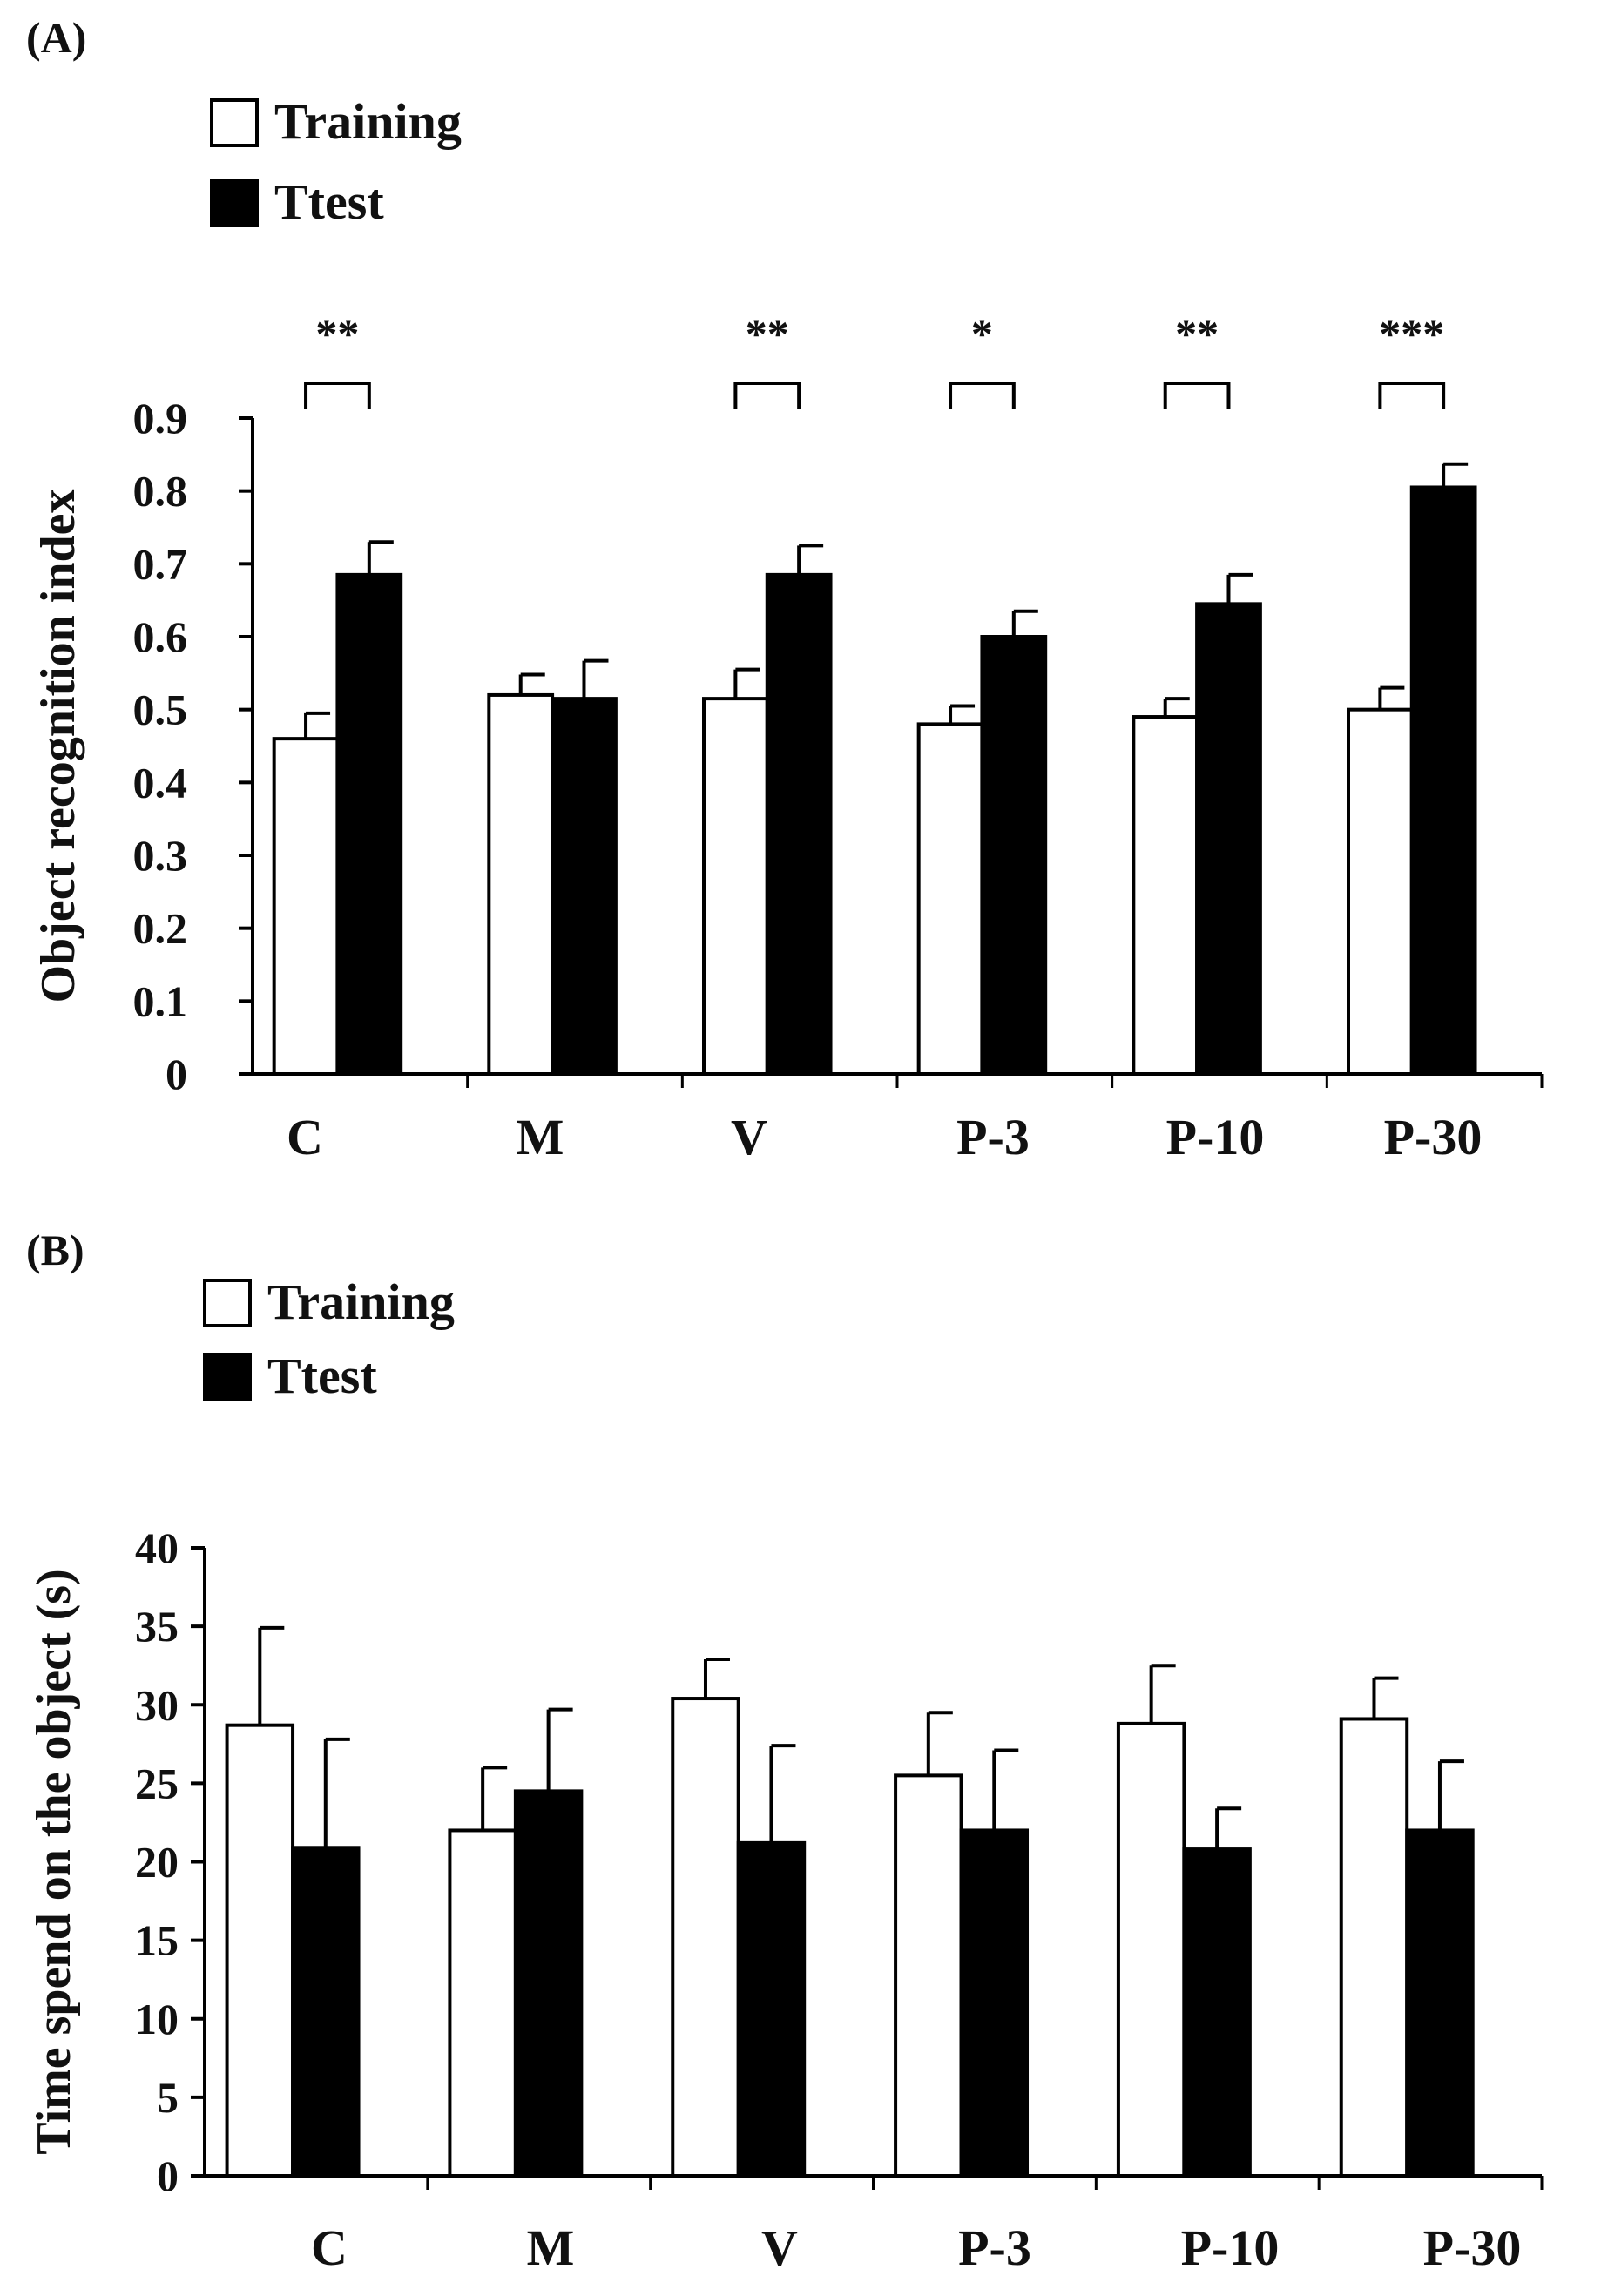 This screenshot has height=2296, width=1601. I want to click on y-tick-label: 40, so click(157, 1548).